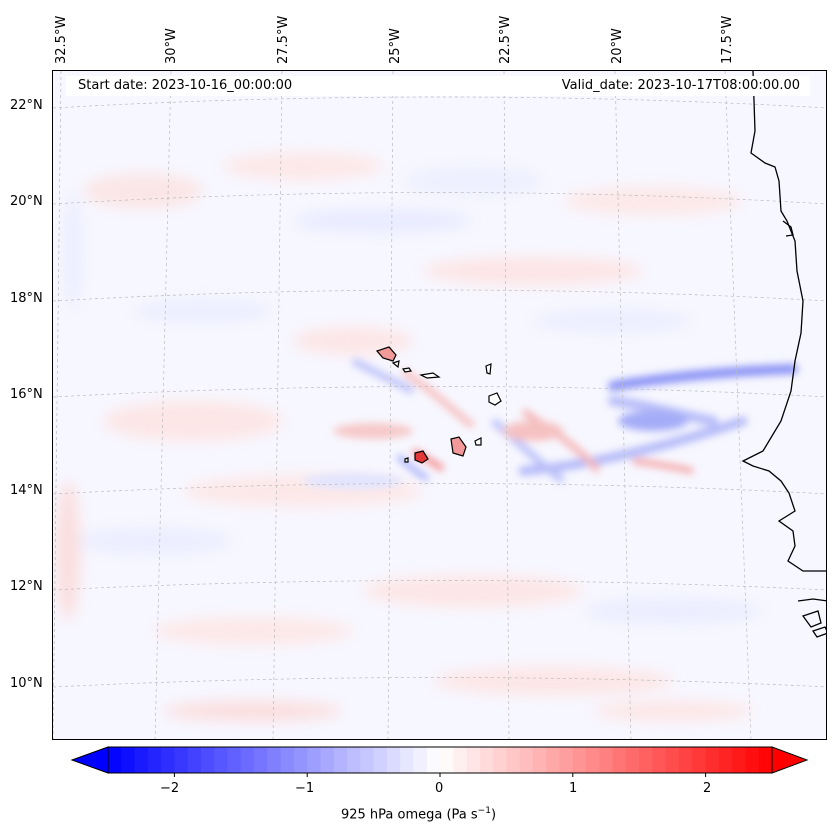 The image size is (837, 839). Describe the element at coordinates (617, 46) in the screenshot. I see `lon-tick-20w: 20°W` at that location.